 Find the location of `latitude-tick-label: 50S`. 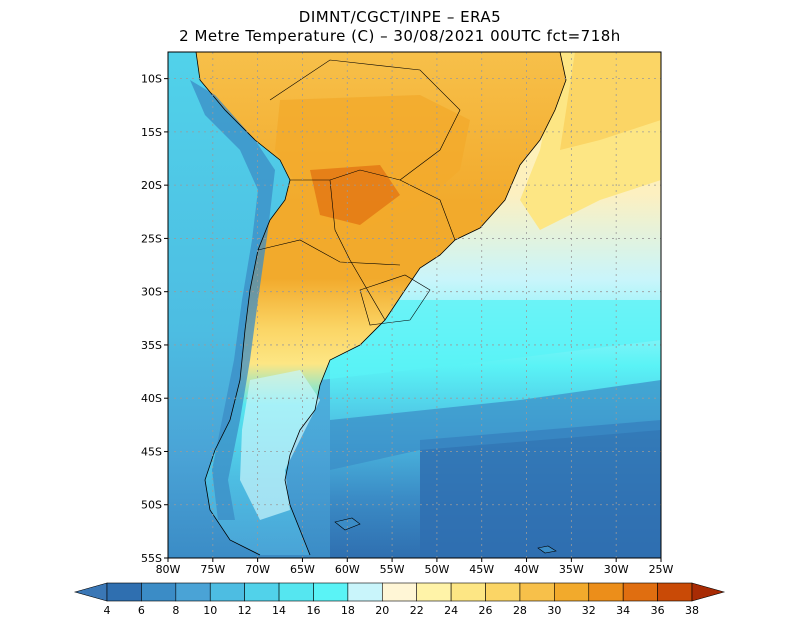

latitude-tick-label: 50S is located at coordinates (151, 505).